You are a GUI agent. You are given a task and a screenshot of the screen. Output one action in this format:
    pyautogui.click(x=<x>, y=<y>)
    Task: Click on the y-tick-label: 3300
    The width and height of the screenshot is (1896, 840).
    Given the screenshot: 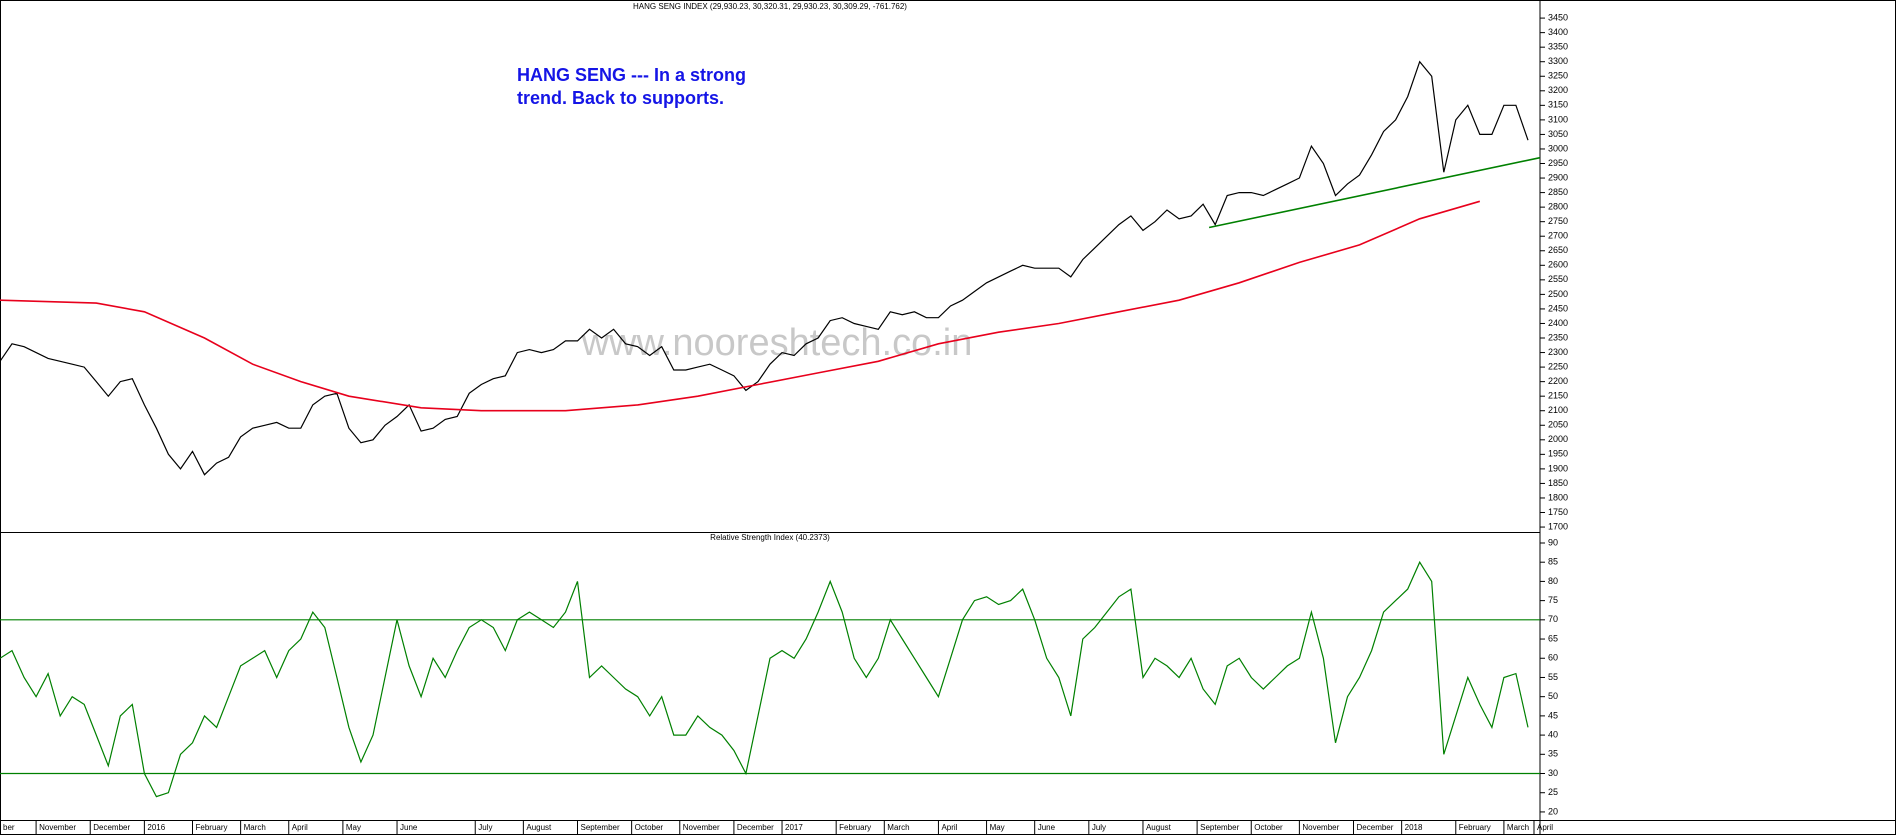 What is the action you would take?
    pyautogui.click(x=1558, y=61)
    